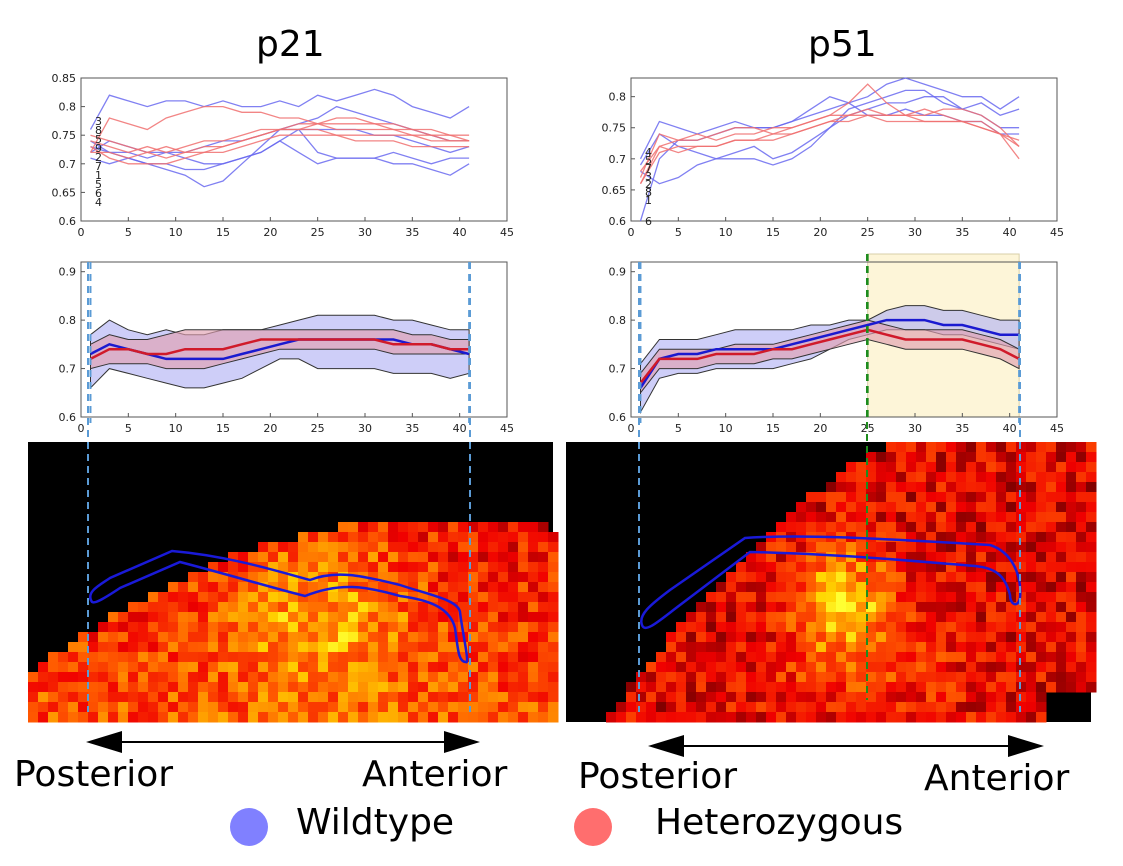 This screenshot has height=866, width=1123. What do you see at coordinates (997, 778) in the screenshot?
I see `anterior-label-right: Anterior` at bounding box center [997, 778].